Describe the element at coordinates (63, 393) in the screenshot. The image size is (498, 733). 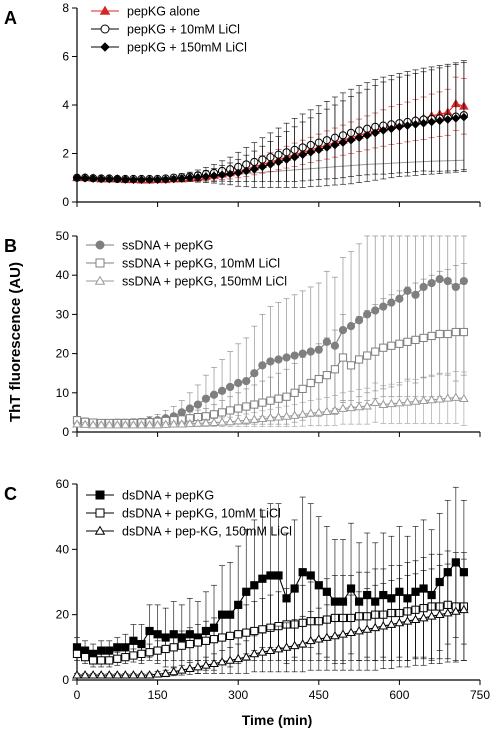
I see `y-tick-label: 10` at that location.